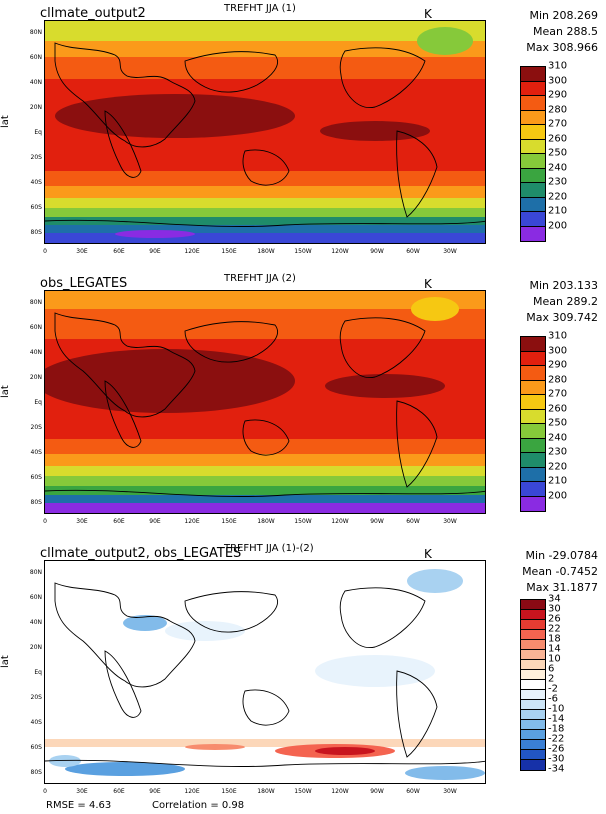 This screenshot has width=606, height=814. What do you see at coordinates (558, 394) in the screenshot?
I see `colorbar-label: 270` at bounding box center [558, 394].